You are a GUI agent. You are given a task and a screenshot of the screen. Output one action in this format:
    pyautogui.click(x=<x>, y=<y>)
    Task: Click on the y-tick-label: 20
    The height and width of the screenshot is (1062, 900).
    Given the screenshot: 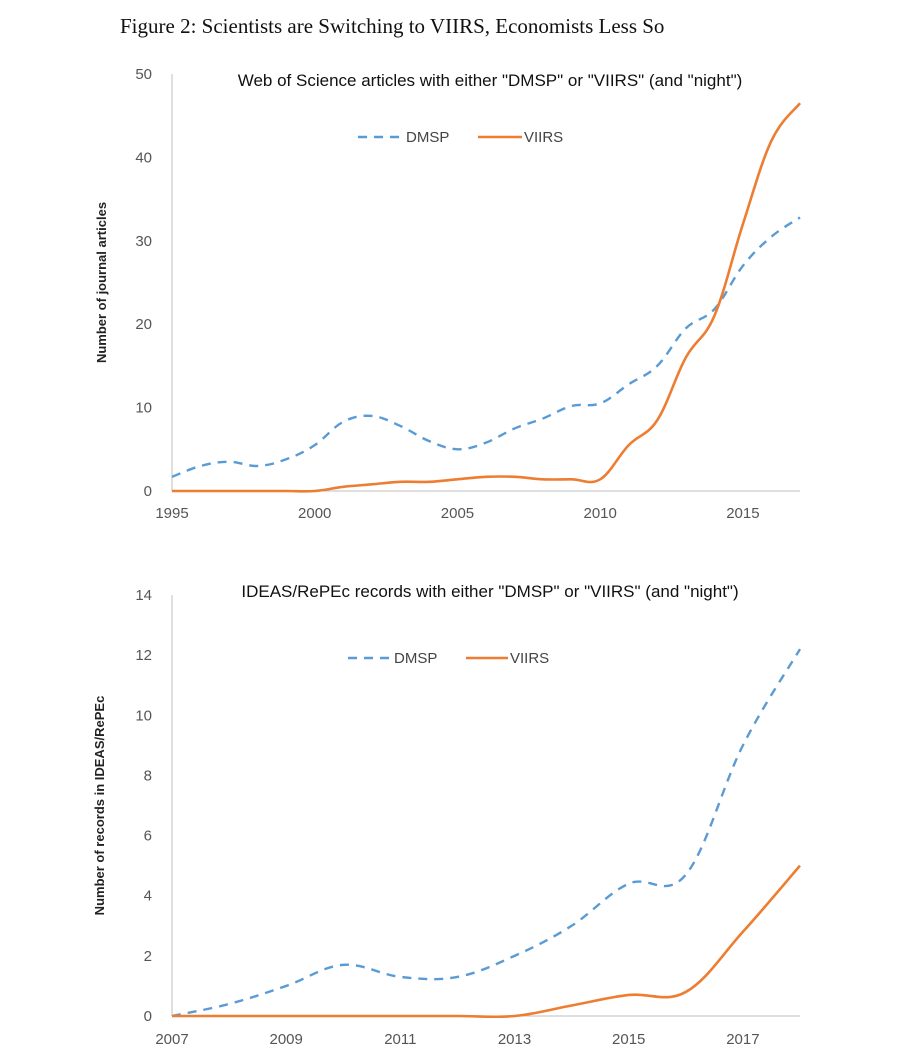 What is the action you would take?
    pyautogui.click(x=143, y=324)
    